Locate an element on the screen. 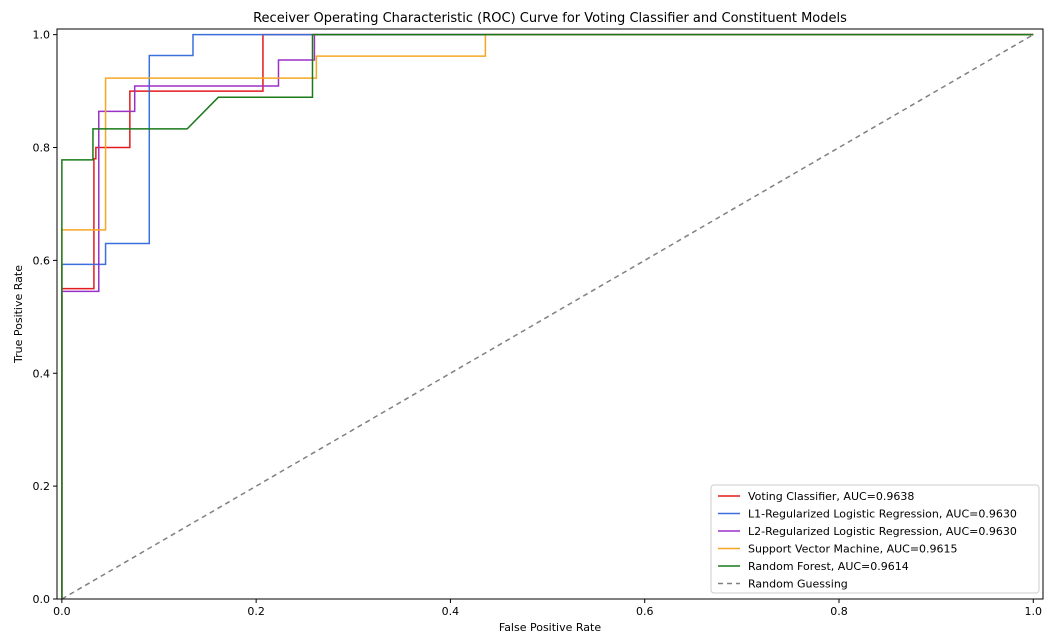 The height and width of the screenshot is (635, 1054). x-tick-label: 1.0 is located at coordinates (1034, 611).